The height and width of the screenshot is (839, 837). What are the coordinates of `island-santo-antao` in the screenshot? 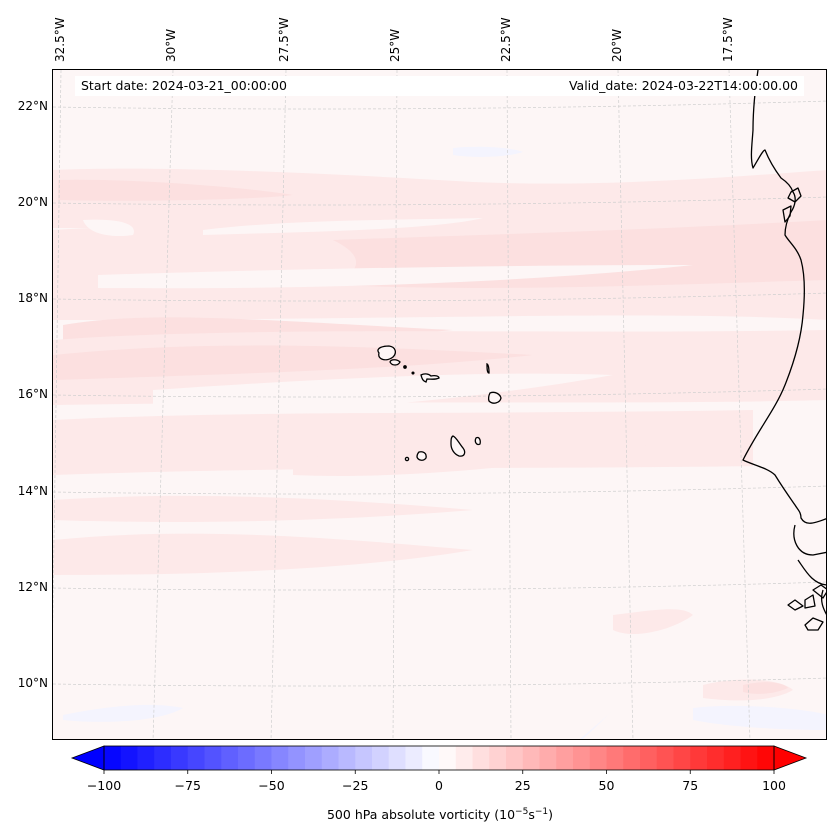 It's located at (386, 353).